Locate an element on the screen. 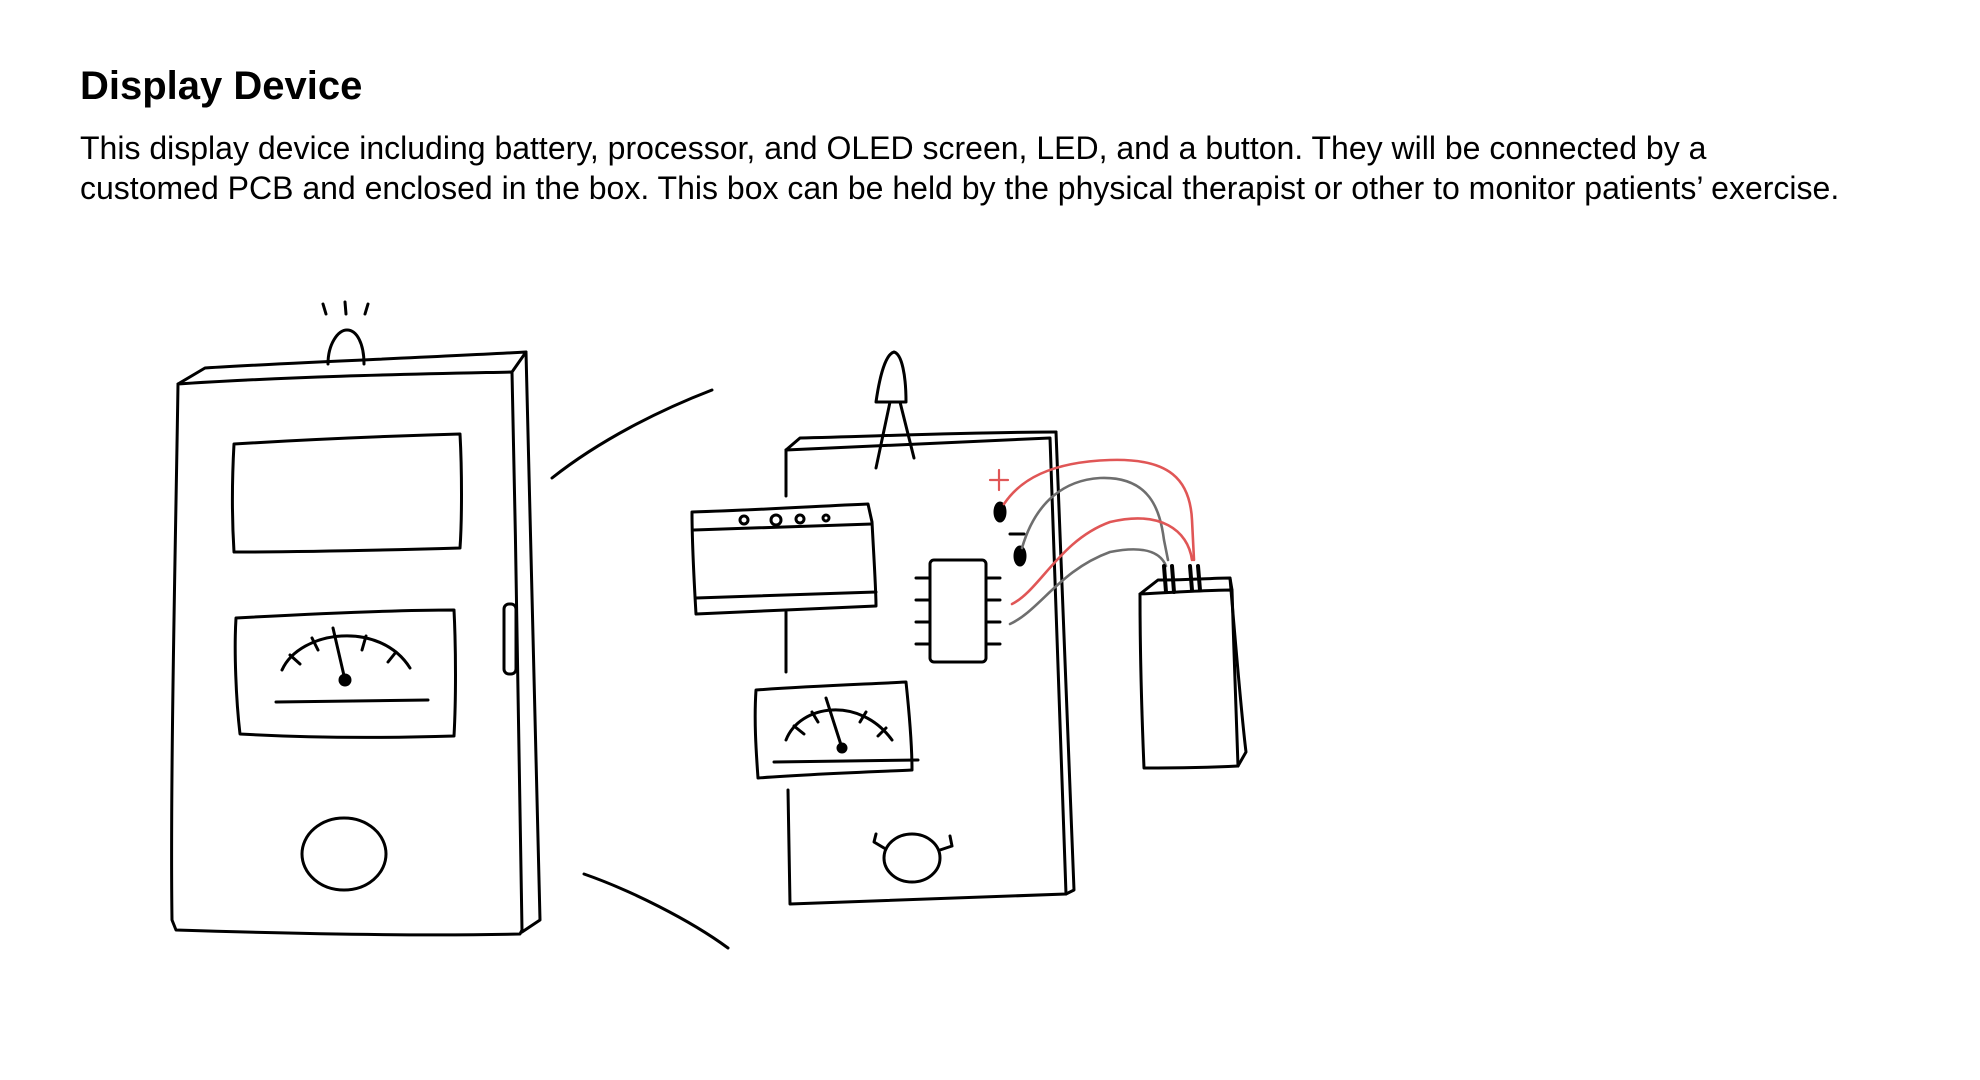 The height and width of the screenshot is (1080, 1980). device-body-outline is located at coordinates (347, 653).